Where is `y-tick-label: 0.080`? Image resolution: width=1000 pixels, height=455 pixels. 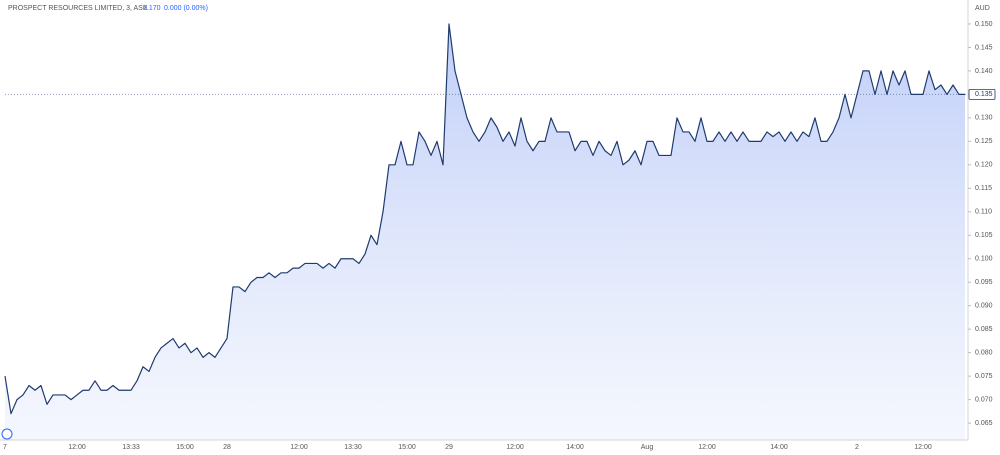 y-tick-label: 0.080 is located at coordinates (984, 353).